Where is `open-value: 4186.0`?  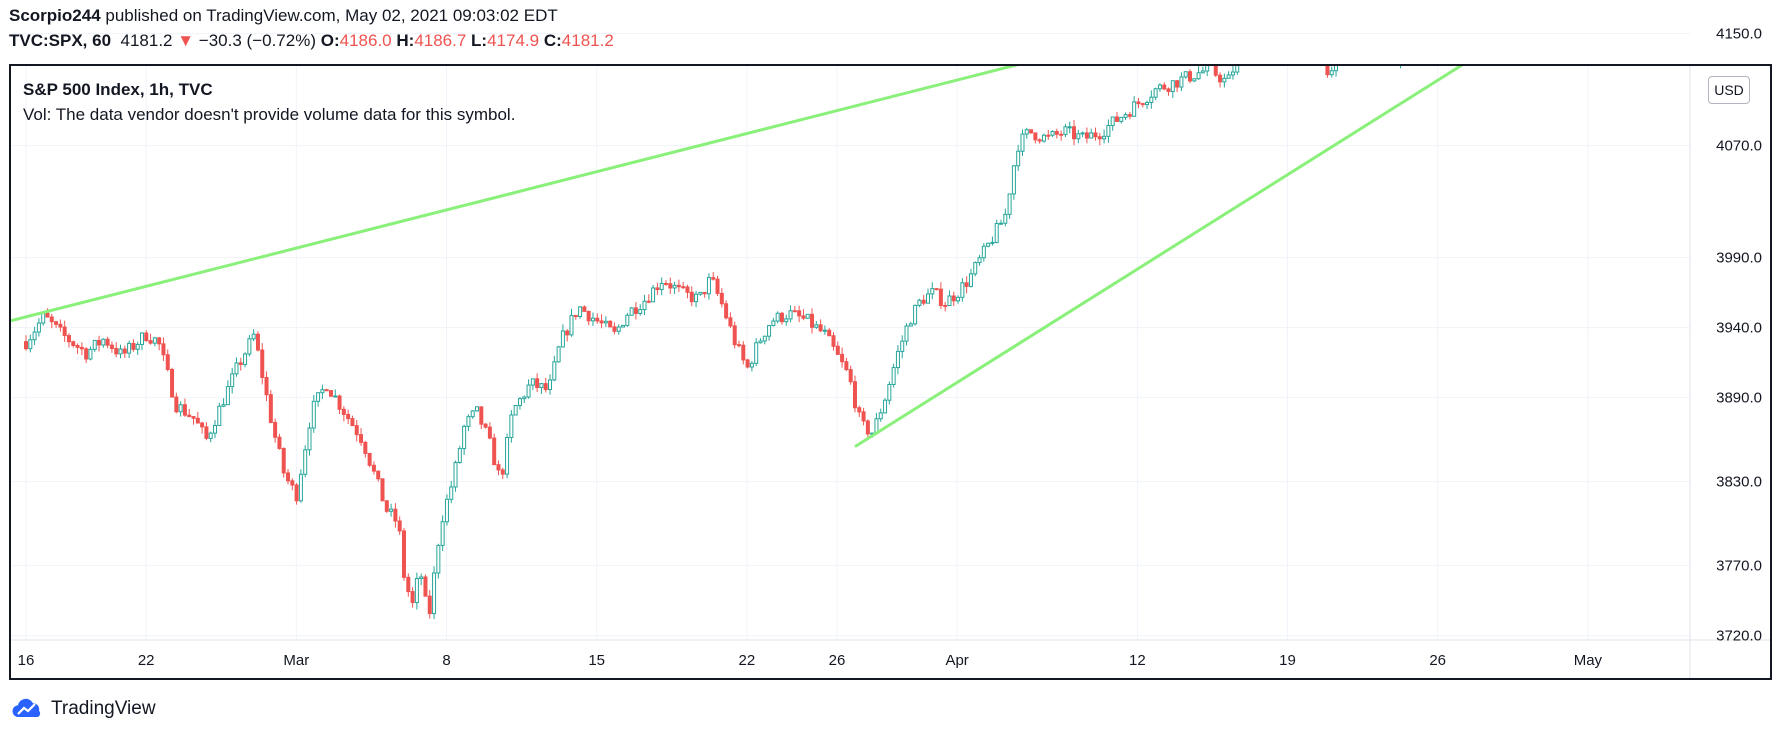
open-value: 4186.0 is located at coordinates (365, 40).